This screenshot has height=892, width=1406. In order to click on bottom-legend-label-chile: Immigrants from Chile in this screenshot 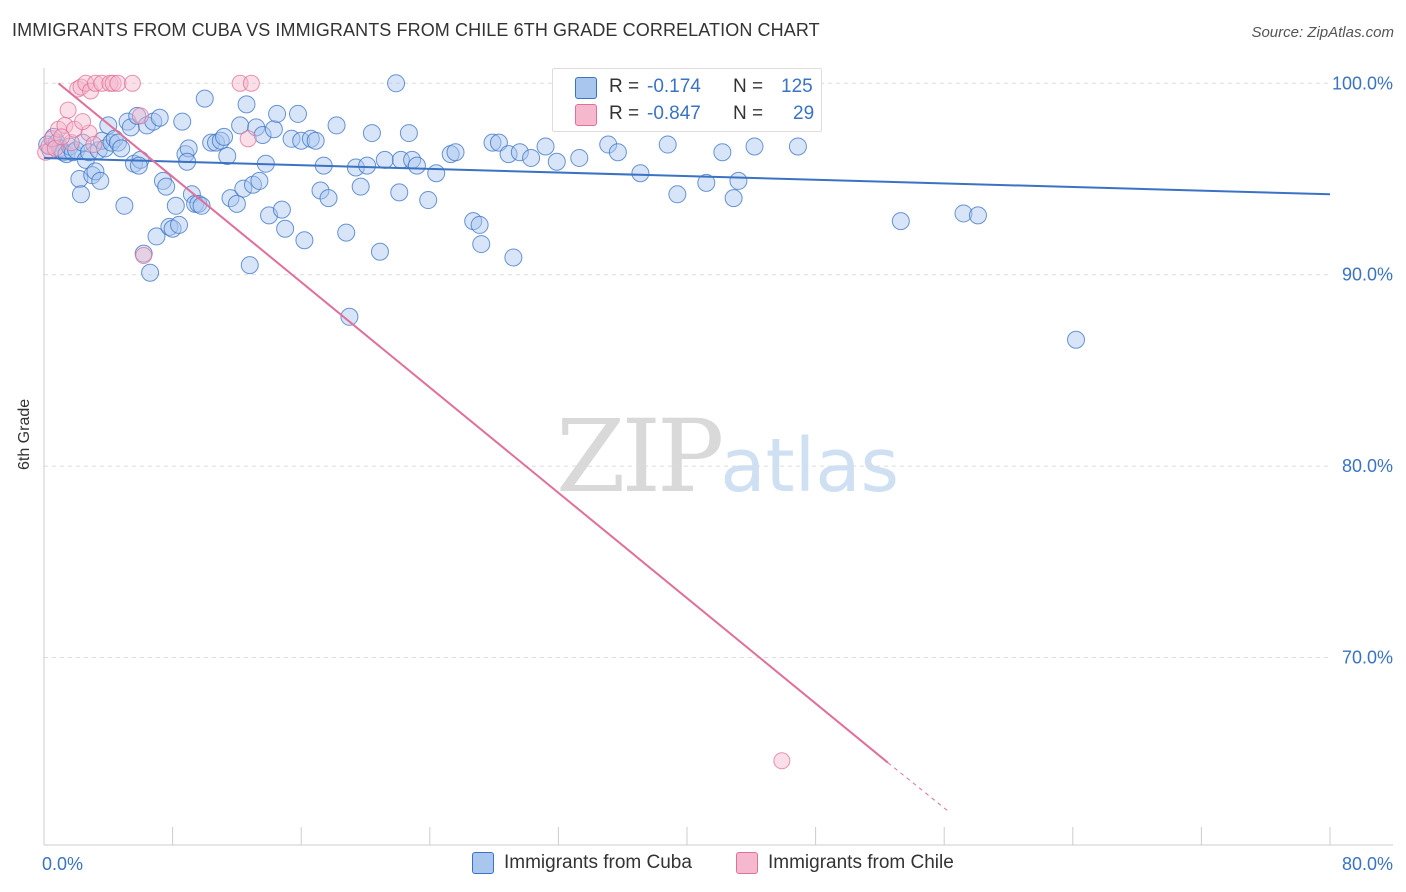, I will do `click(861, 862)`.